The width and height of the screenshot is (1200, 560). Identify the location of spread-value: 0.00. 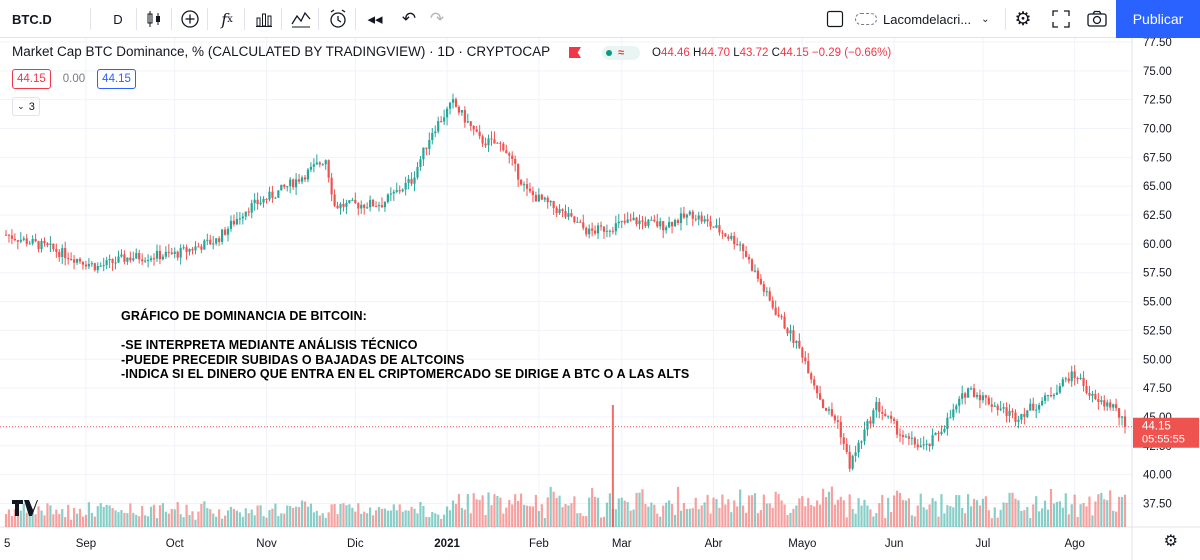
(74, 79).